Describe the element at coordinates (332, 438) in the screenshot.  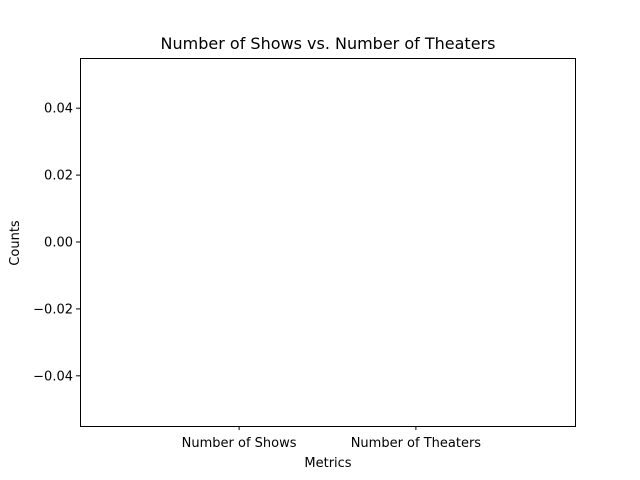
I see `x-axis: Number of Shows Number of Theaters` at that location.